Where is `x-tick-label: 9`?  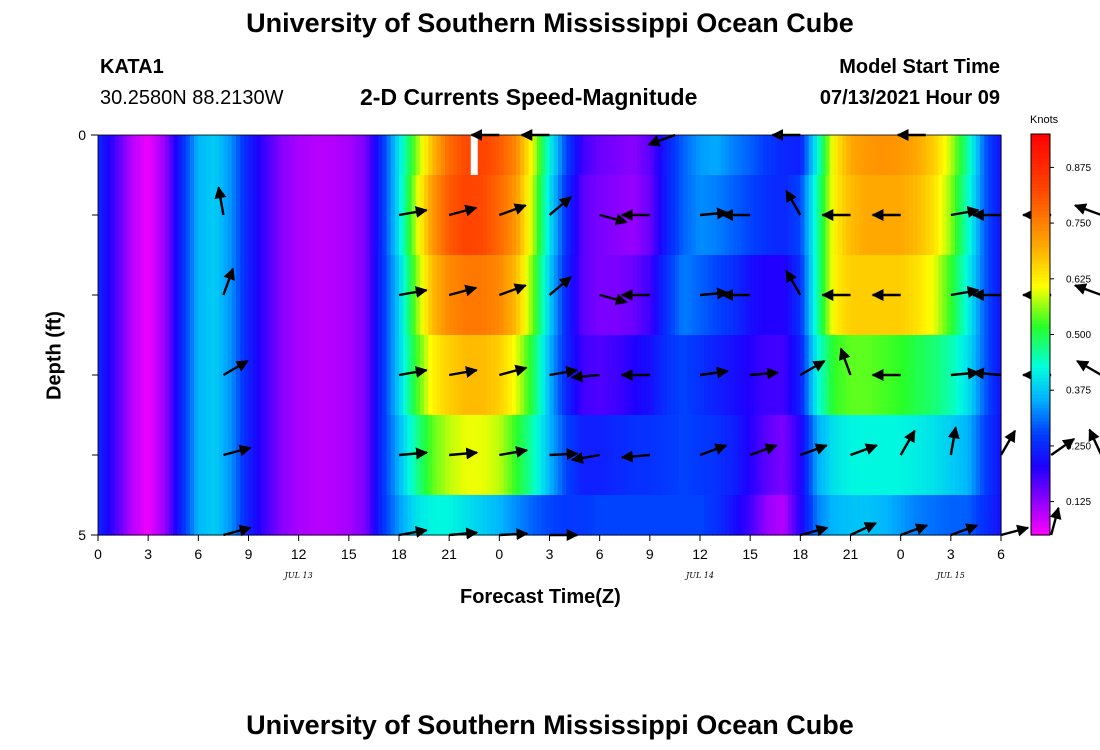 x-tick-label: 9 is located at coordinates (650, 554).